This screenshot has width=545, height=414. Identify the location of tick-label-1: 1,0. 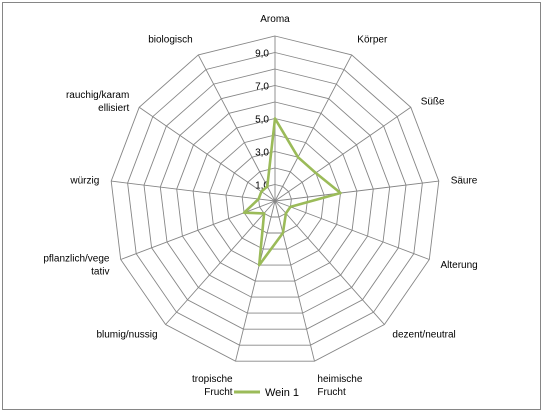
(262, 186).